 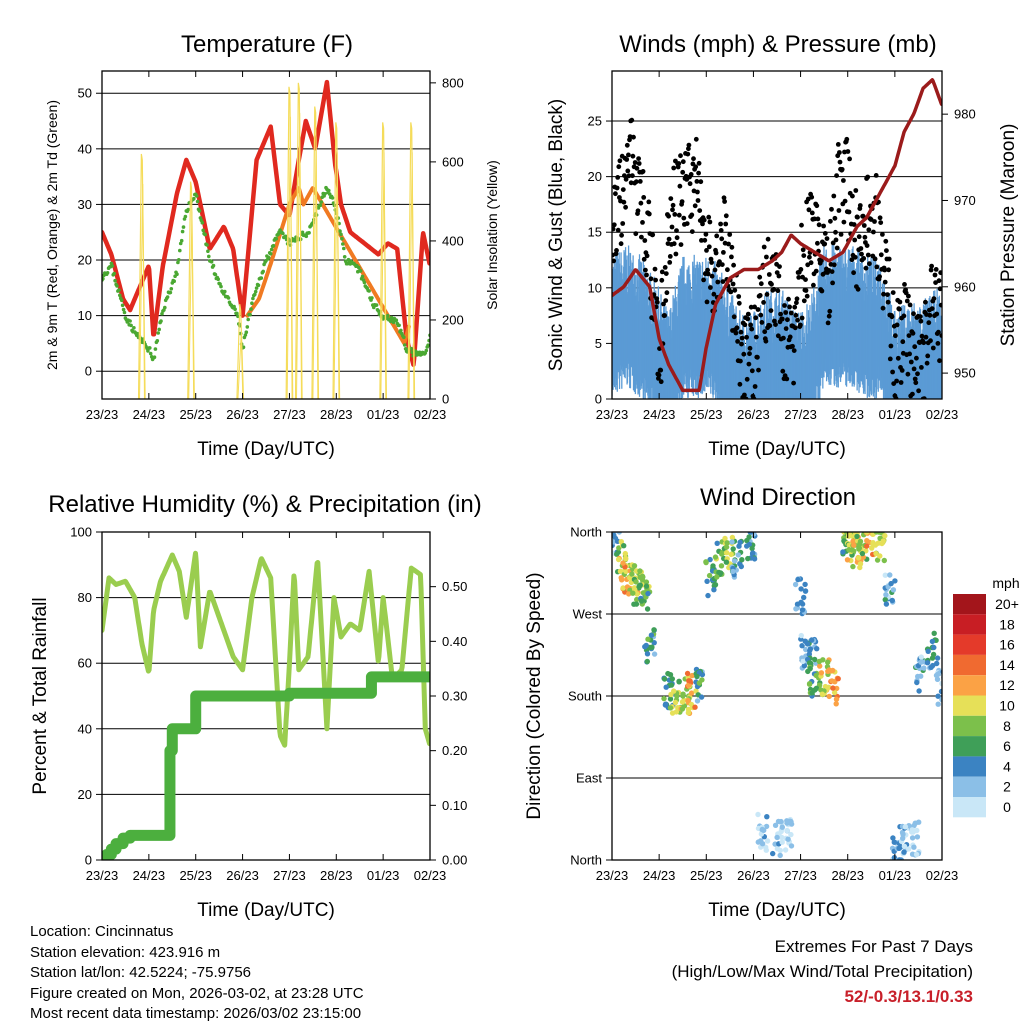 What do you see at coordinates (1007, 604) in the screenshot?
I see `legend-label: 20+` at bounding box center [1007, 604].